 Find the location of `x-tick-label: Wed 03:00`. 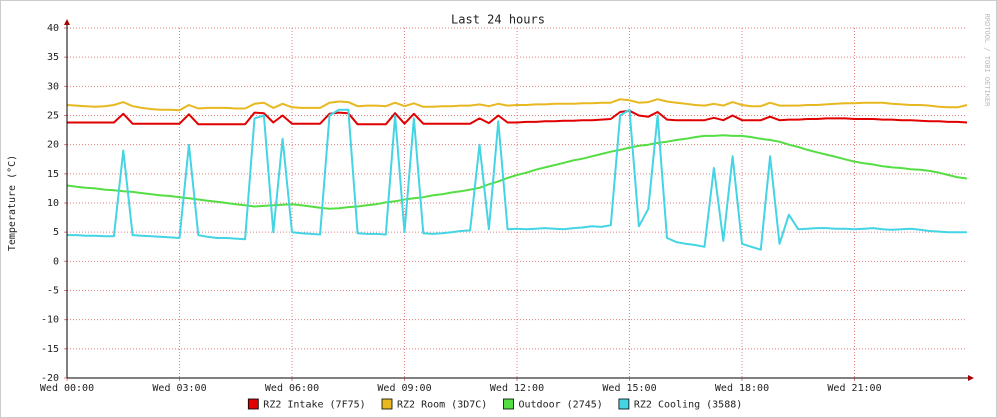

x-tick-label: Wed 03:00 is located at coordinates (179, 388).